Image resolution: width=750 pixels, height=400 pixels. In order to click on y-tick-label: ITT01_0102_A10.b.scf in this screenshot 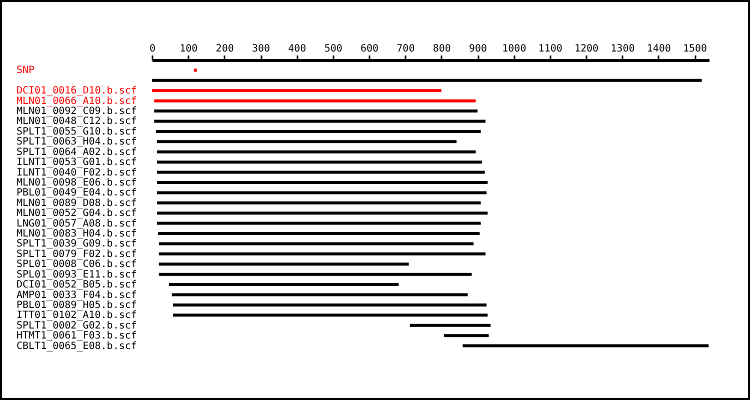, I will do `click(76, 316)`.